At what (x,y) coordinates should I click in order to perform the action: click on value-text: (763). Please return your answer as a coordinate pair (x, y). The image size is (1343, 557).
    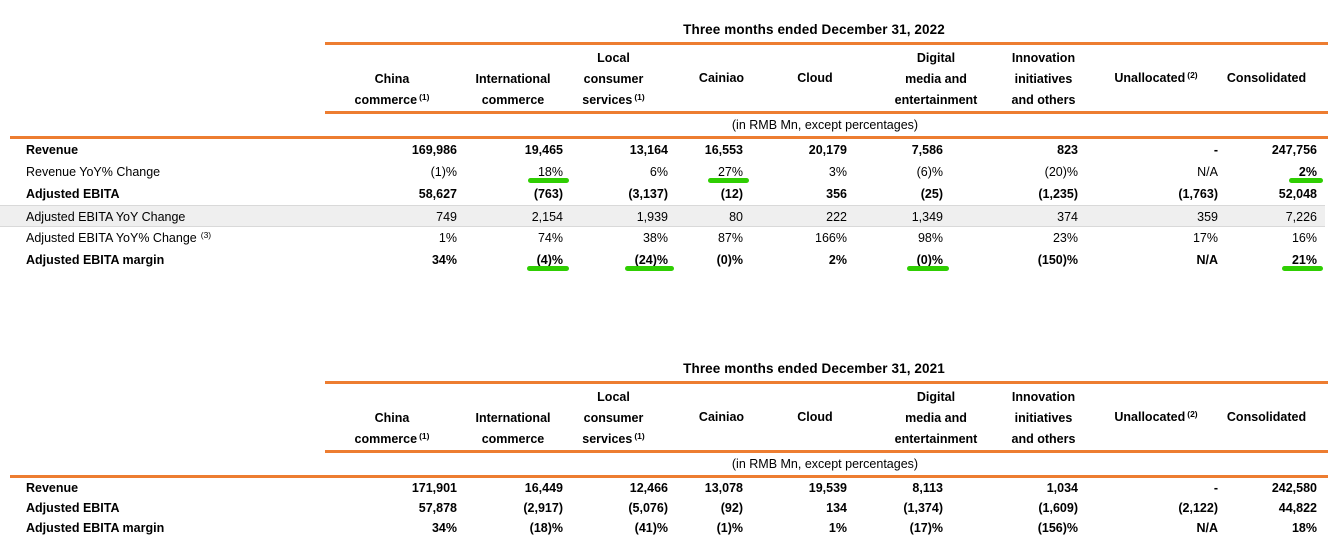
    Looking at the image, I should click on (548, 194).